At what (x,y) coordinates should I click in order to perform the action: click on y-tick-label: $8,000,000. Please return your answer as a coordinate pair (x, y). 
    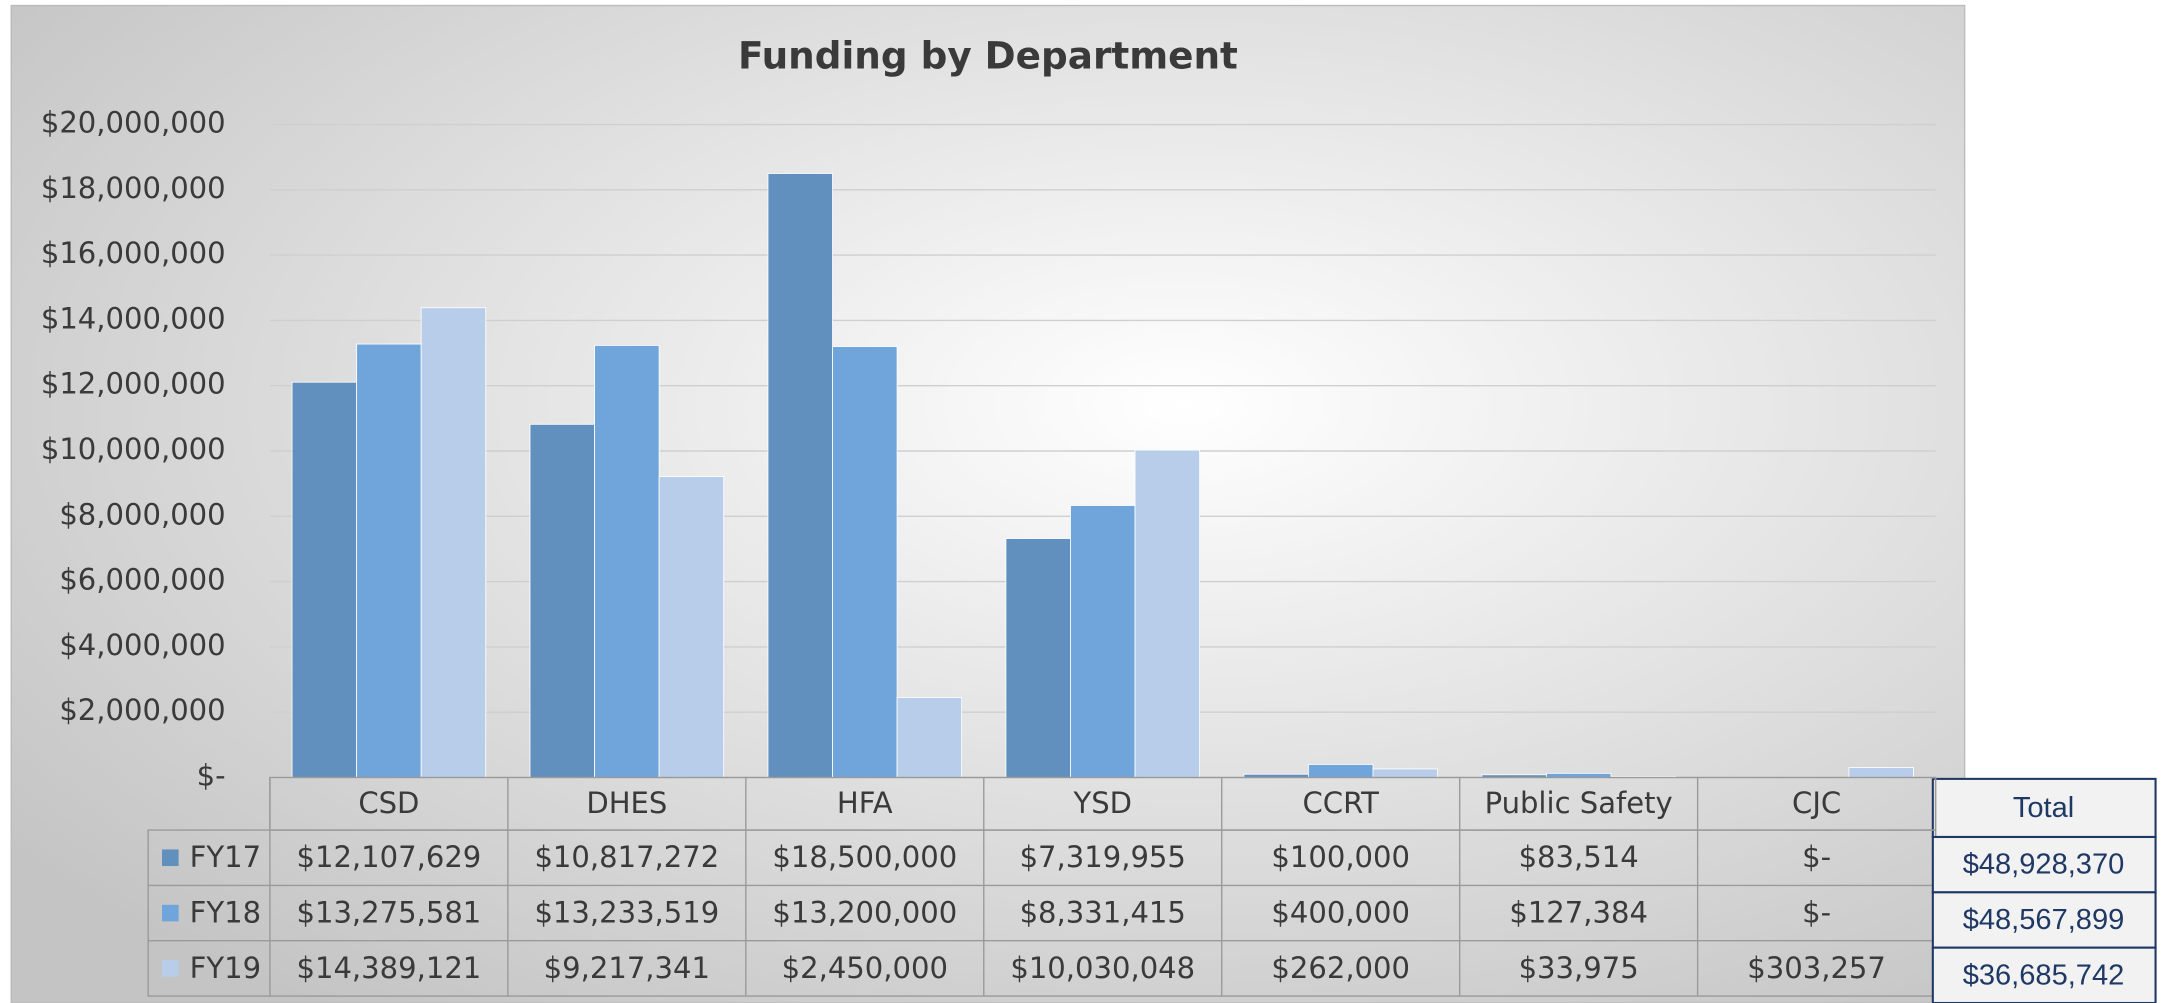
    Looking at the image, I should click on (142, 514).